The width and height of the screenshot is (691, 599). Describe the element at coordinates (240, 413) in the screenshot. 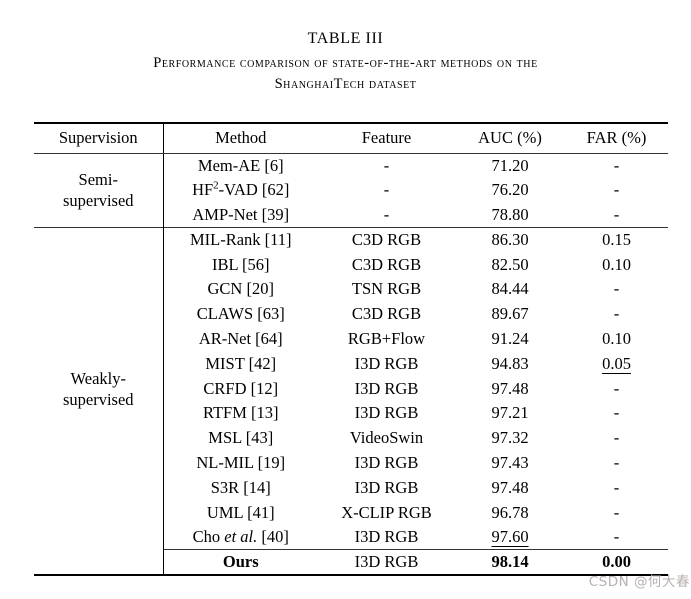

I see `method-cell: RTFM [13]` at that location.